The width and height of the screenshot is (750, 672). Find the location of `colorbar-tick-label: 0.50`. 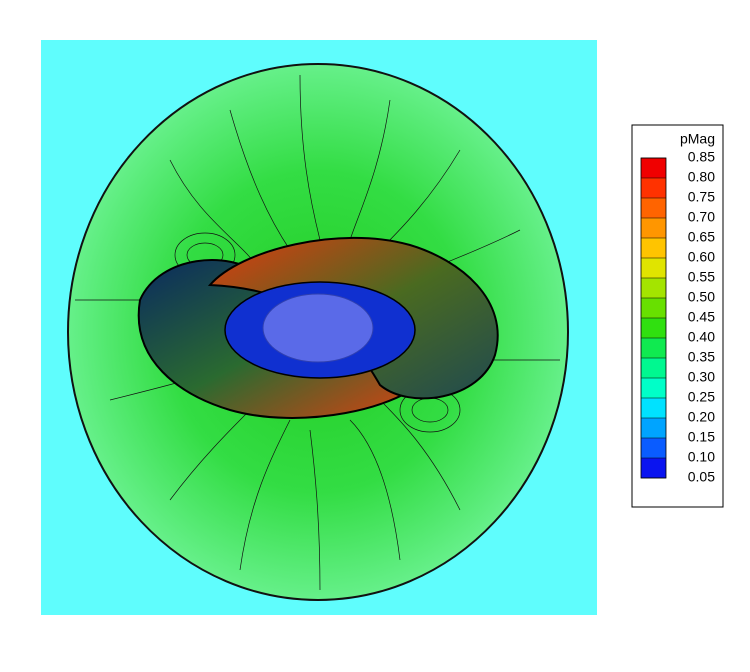

colorbar-tick-label: 0.50 is located at coordinates (701, 297).